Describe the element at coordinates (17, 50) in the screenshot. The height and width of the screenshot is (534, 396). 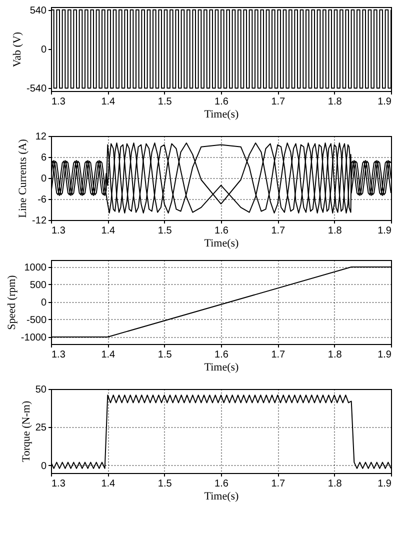
I see `y-axis-title: Vab (V)` at that location.